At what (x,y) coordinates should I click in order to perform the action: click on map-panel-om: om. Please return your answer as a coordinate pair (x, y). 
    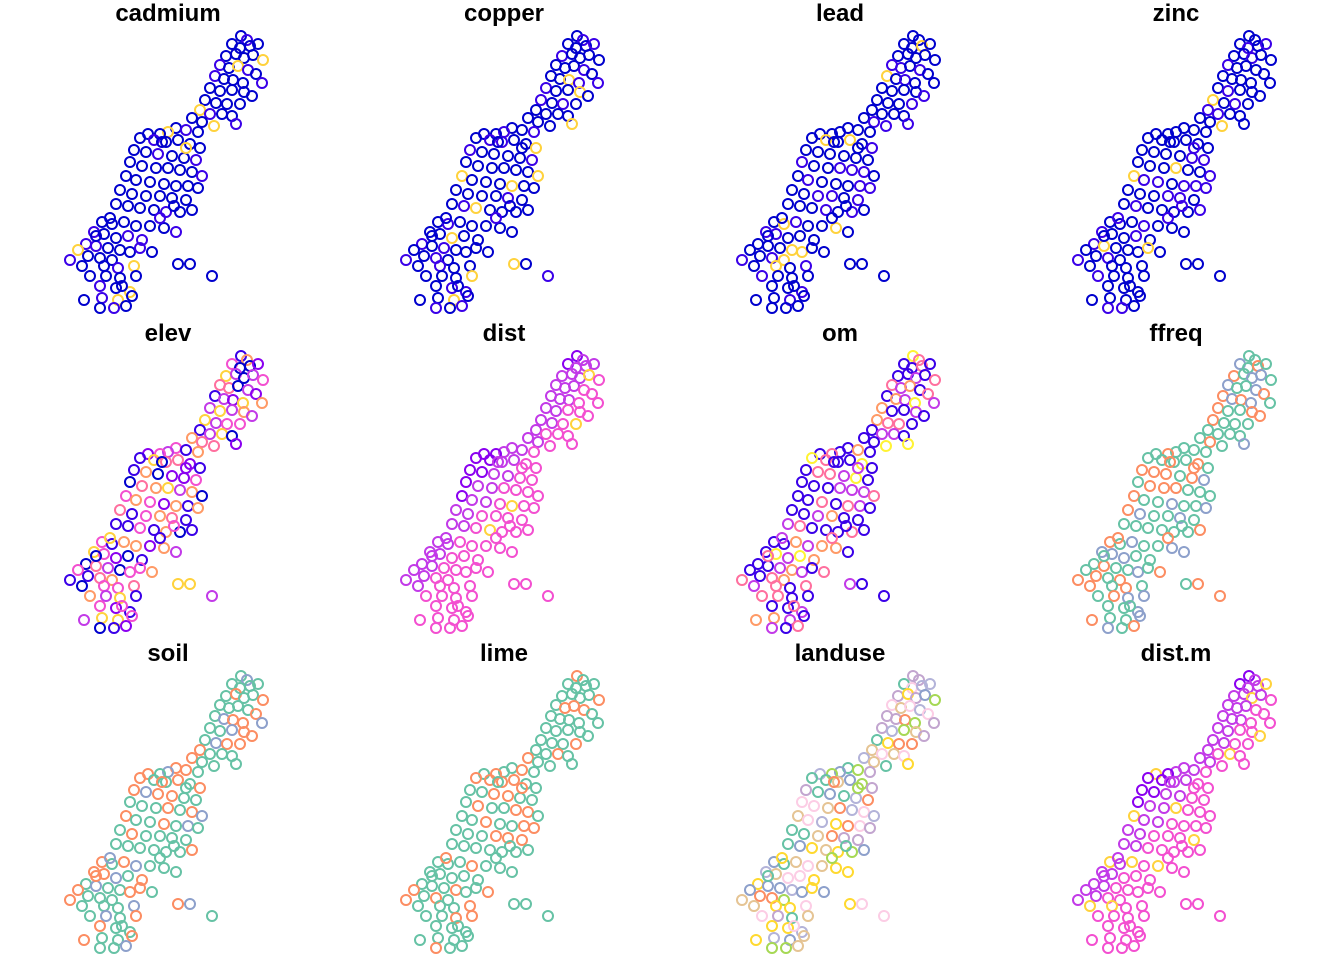
    Looking at the image, I should click on (840, 480).